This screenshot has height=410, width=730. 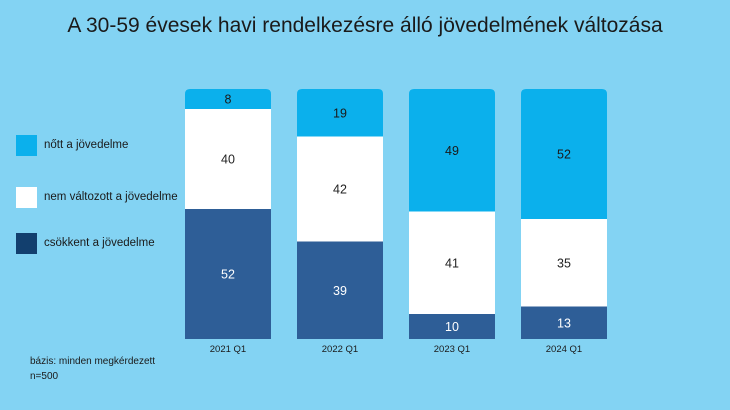 I want to click on legend-label-nott: nőtt a jövedelme, so click(x=86, y=145).